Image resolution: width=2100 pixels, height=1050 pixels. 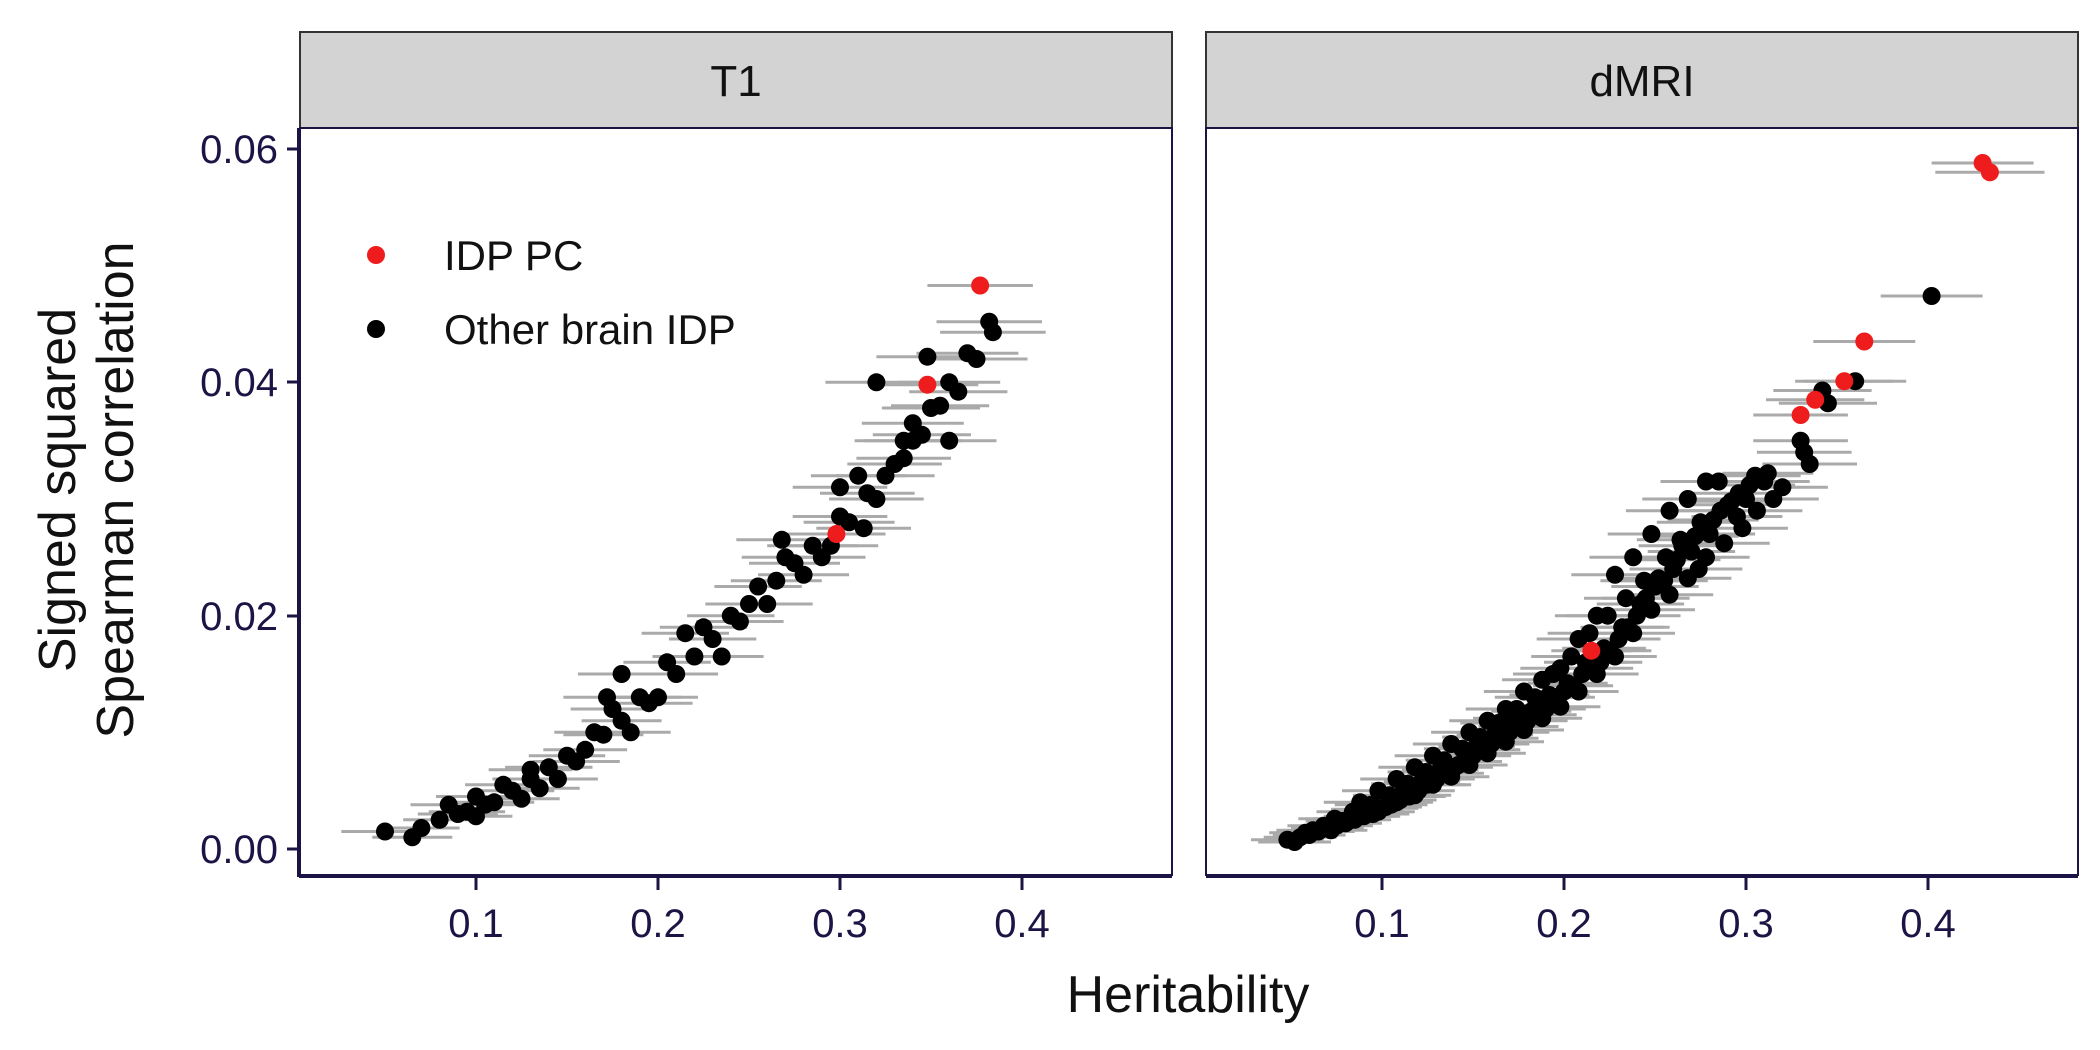 I want to click on y-axis-ticks: 0.00 0.02 0.04 0.06, so click(x=249, y=500).